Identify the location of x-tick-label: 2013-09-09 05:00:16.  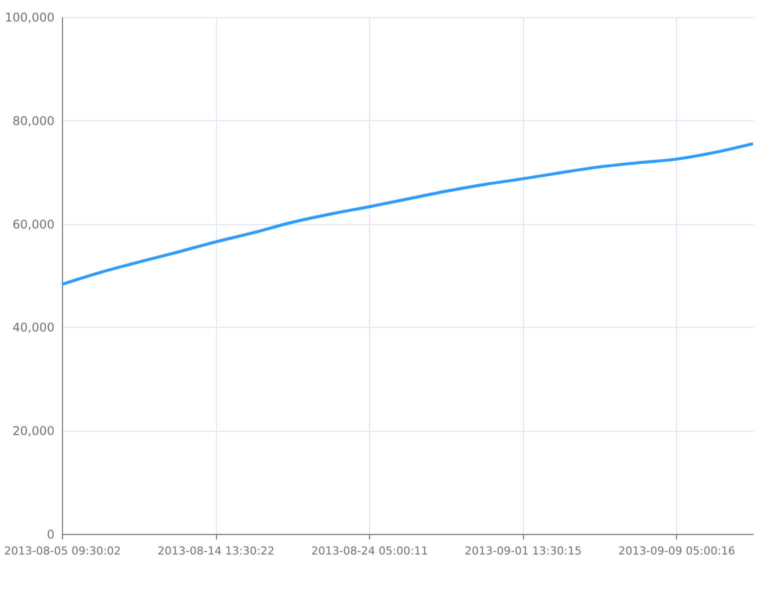
(677, 551).